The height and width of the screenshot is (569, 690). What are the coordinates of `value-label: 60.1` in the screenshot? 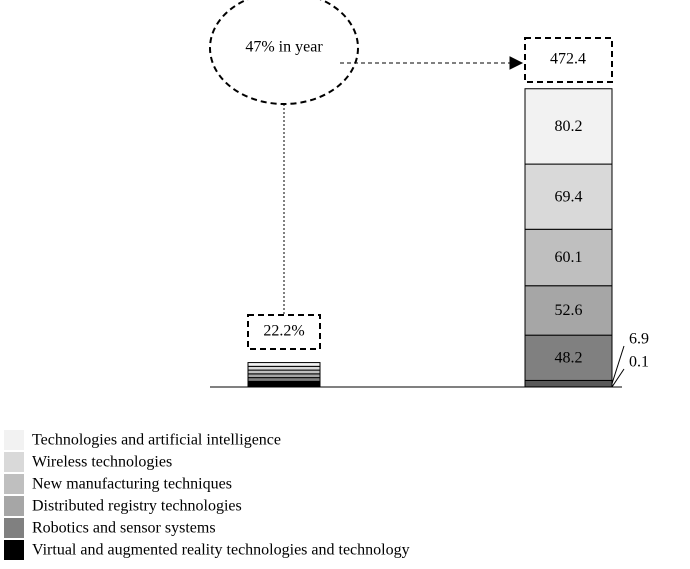 It's located at (569, 257).